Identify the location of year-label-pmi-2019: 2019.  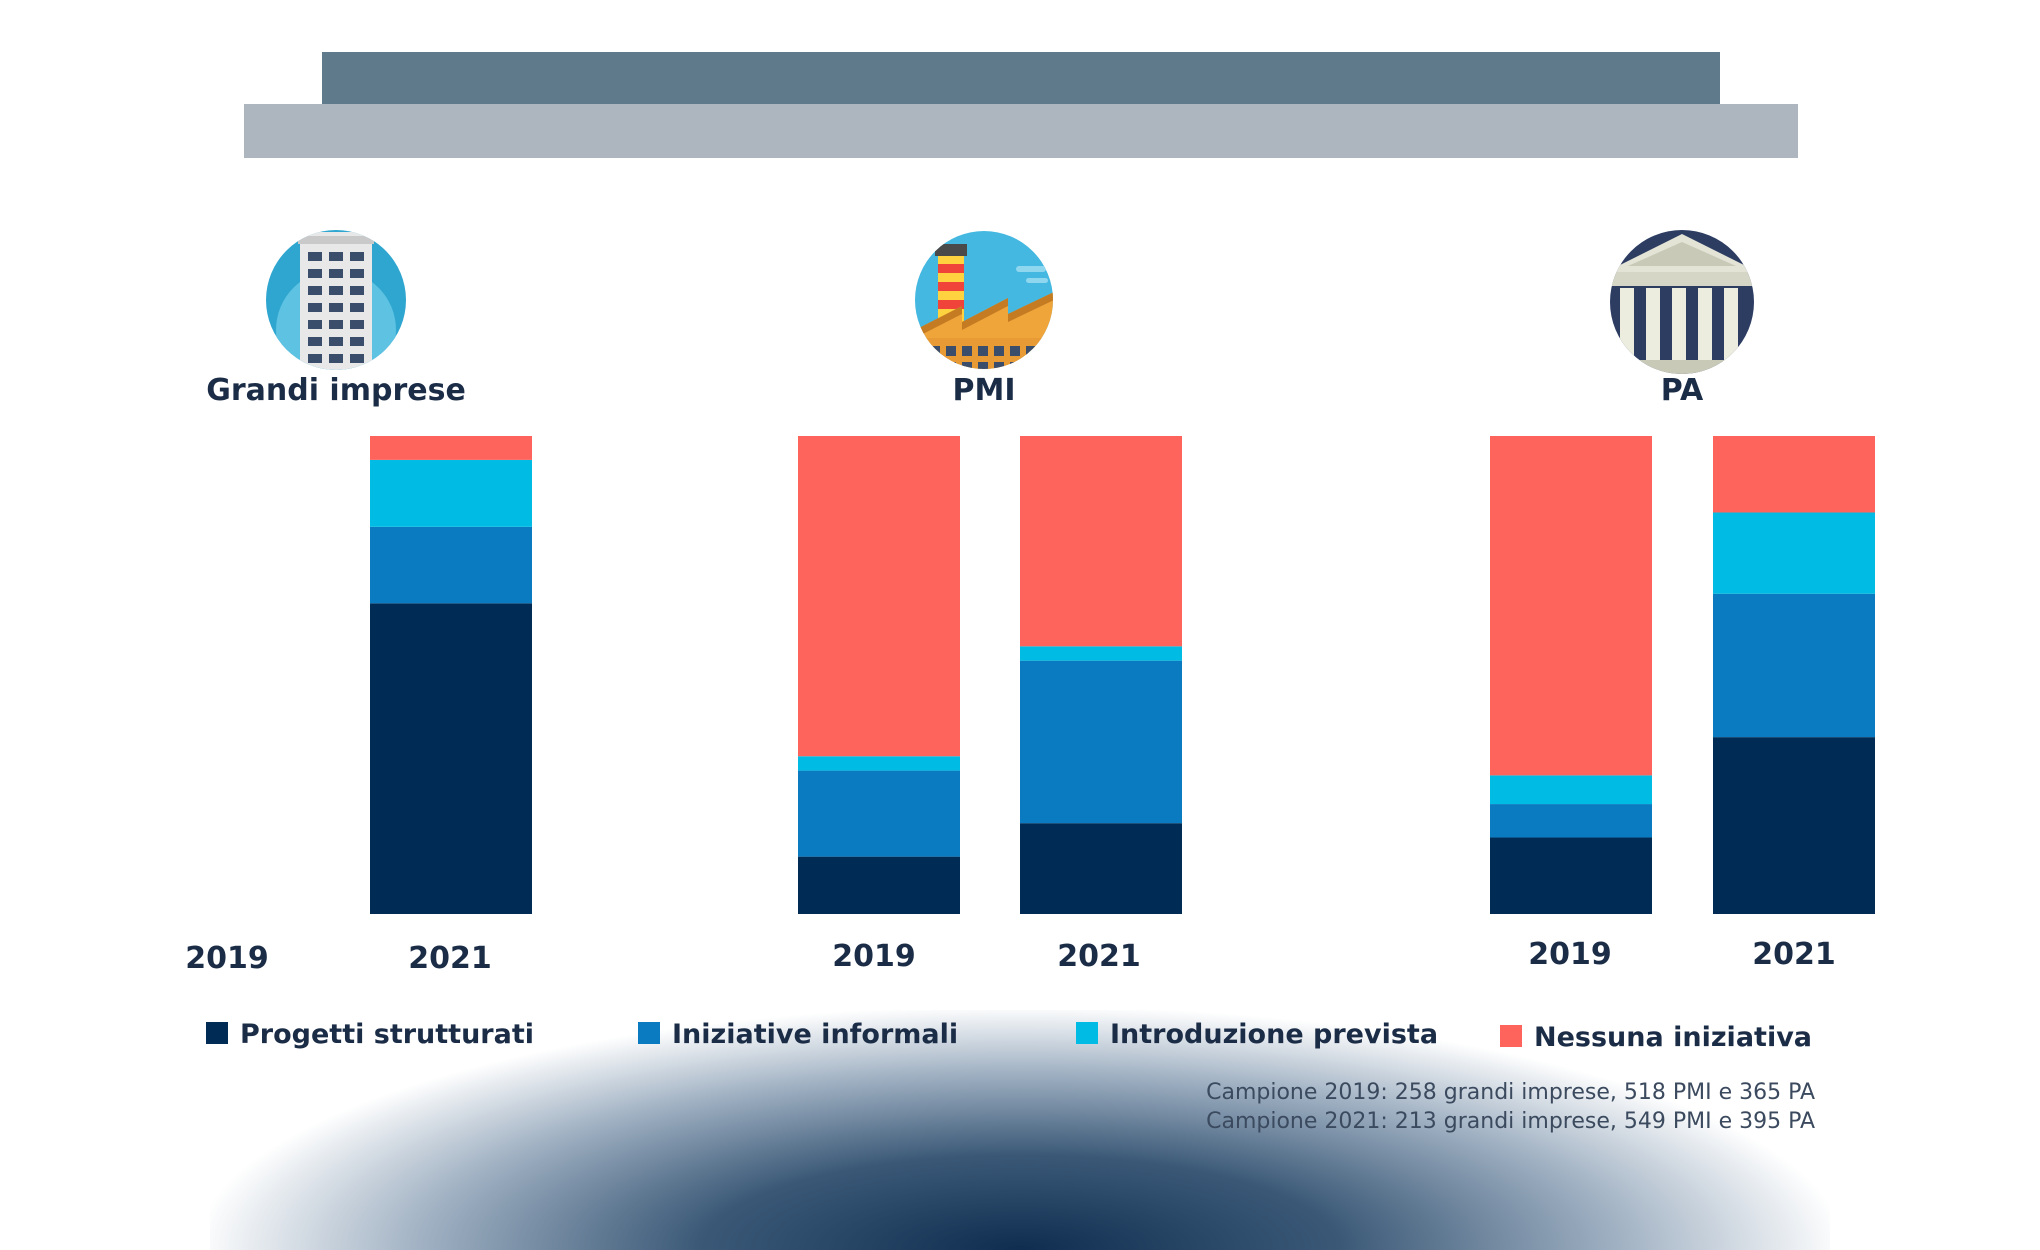
(874, 956).